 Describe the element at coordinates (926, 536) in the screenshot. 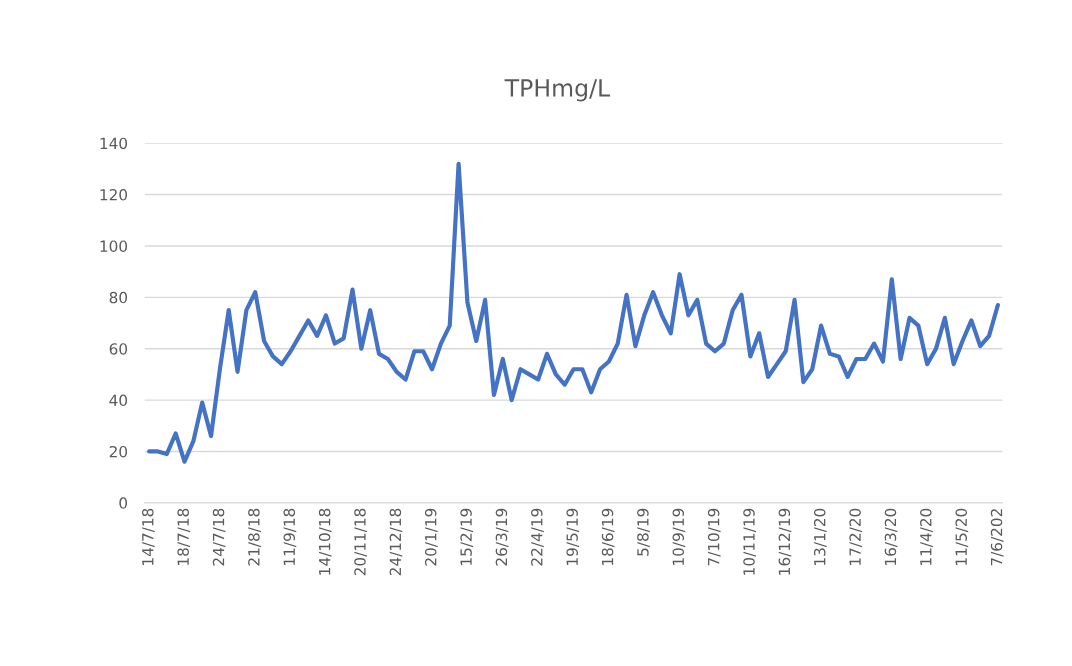

I see `x-tick-label: 11/4/20` at that location.